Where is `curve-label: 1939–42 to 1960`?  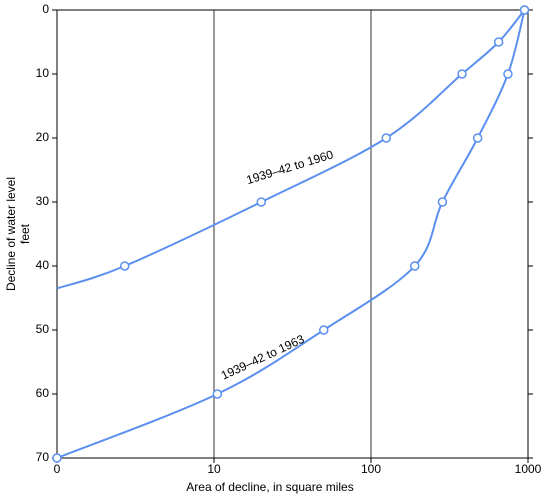 curve-label: 1939–42 to 1960 is located at coordinates (290, 167).